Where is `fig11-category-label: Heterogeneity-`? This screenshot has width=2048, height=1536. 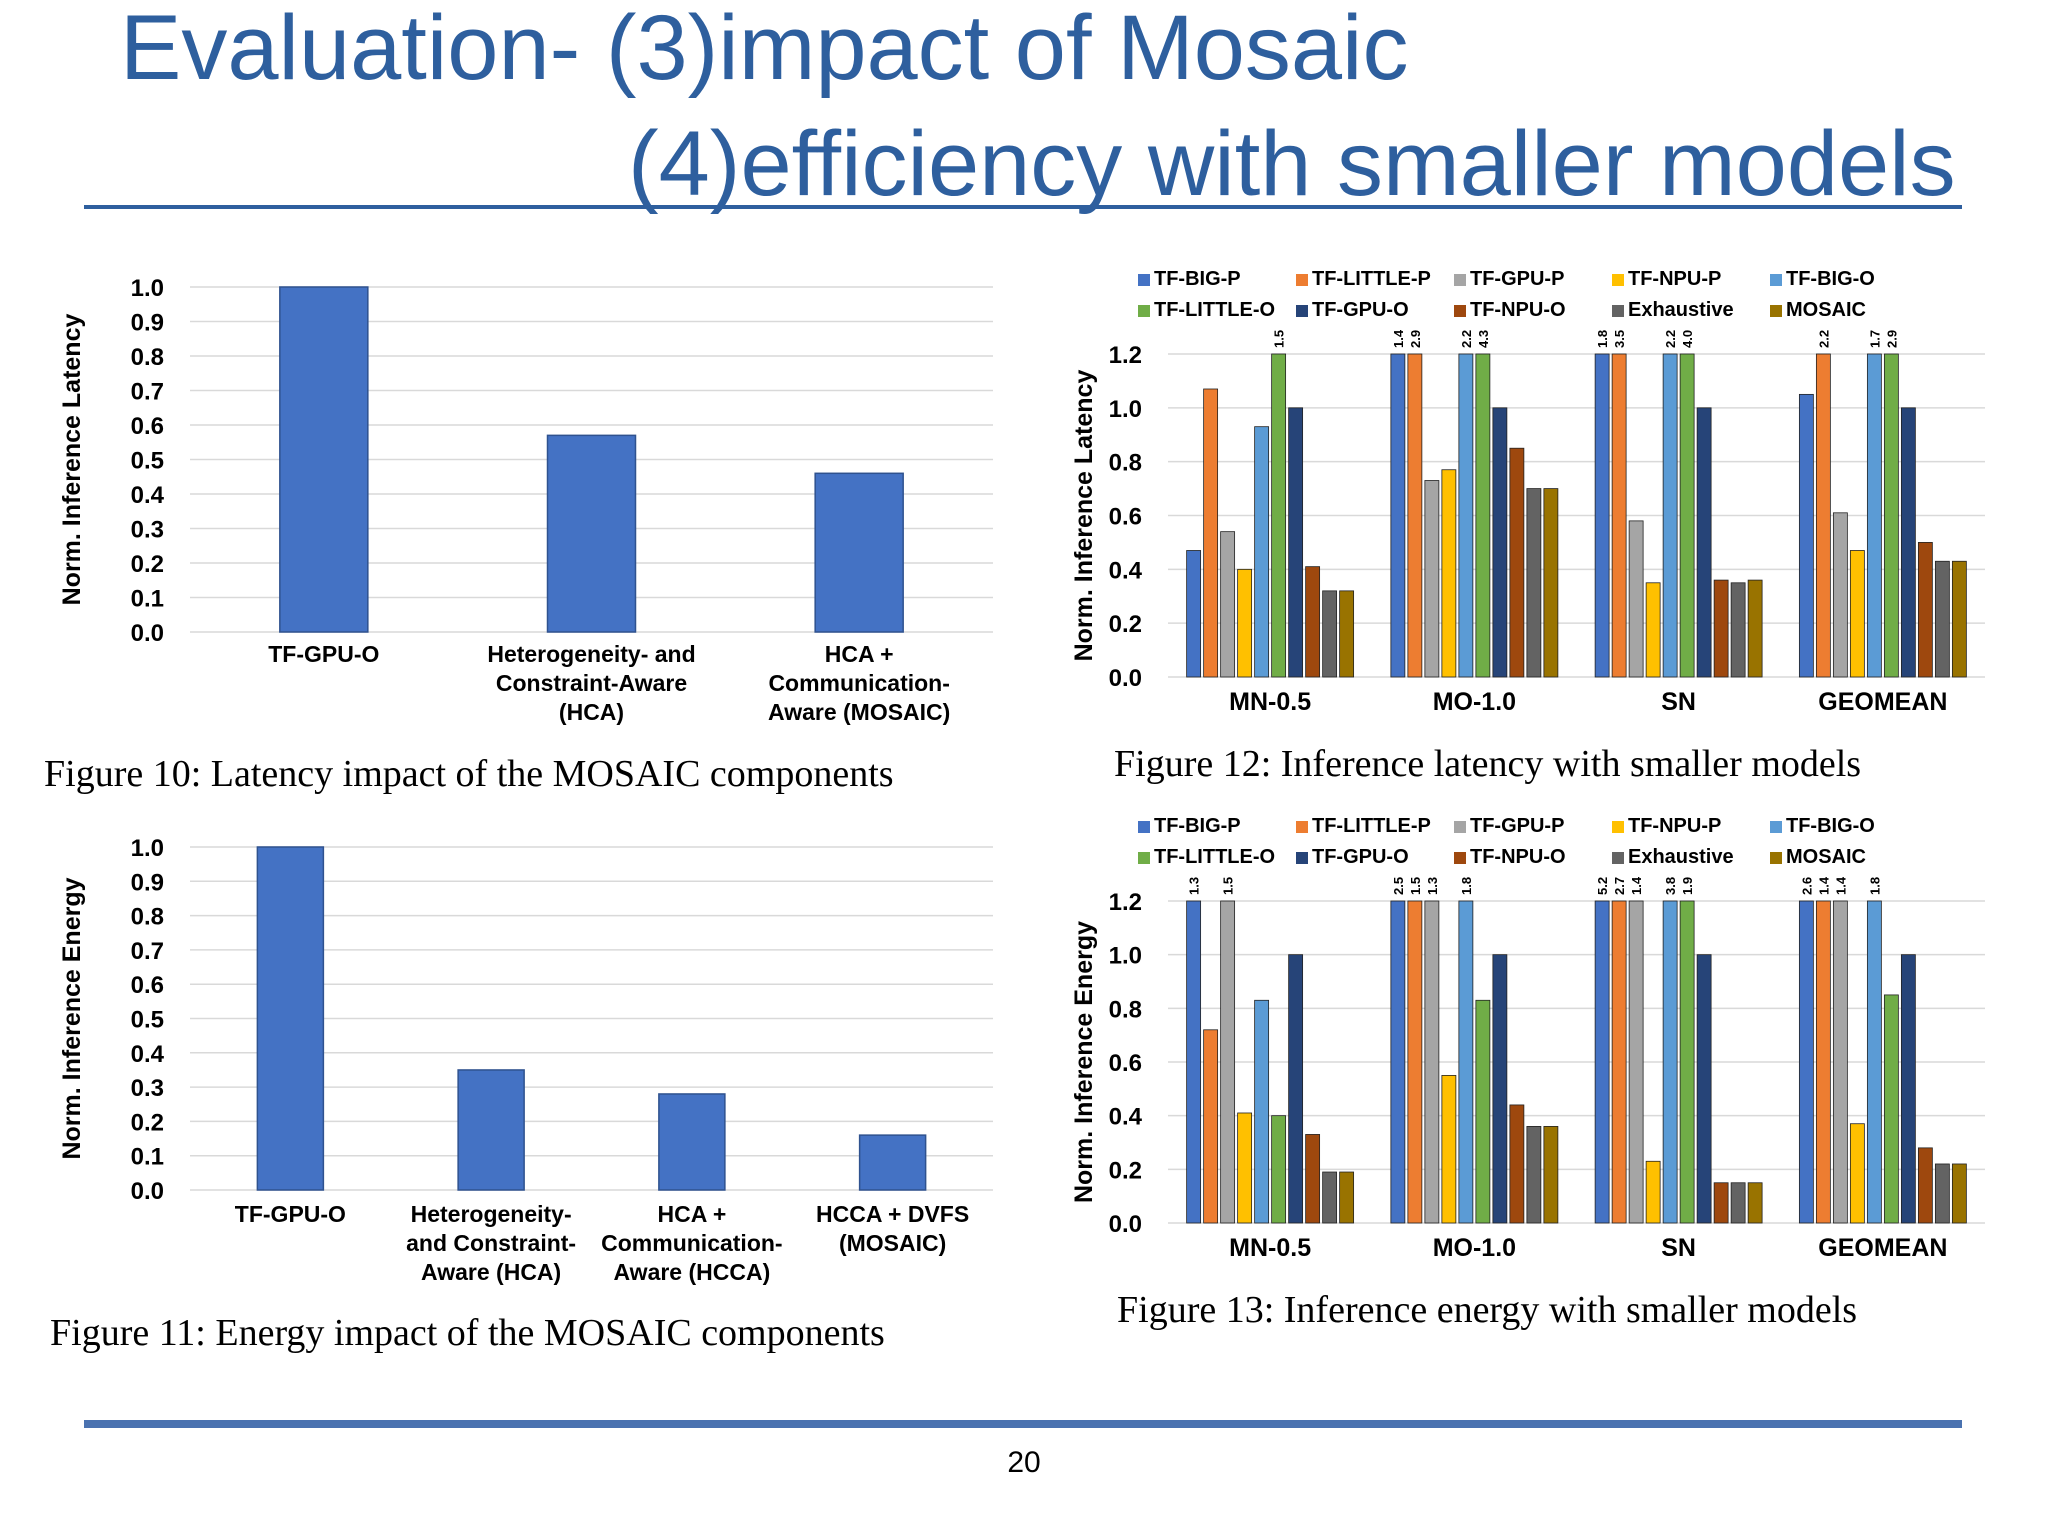
fig11-category-label: Heterogeneity- is located at coordinates (491, 1214).